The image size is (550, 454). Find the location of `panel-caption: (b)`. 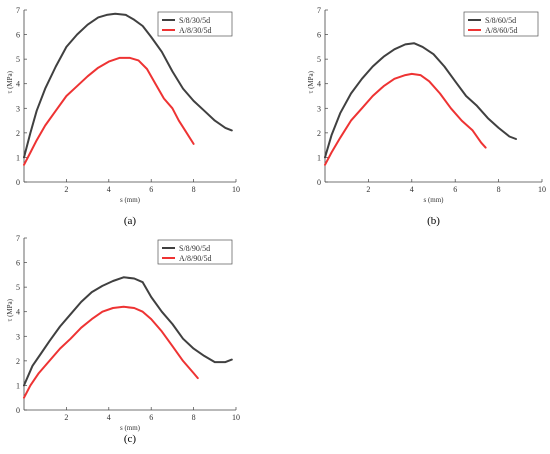

panel-caption: (b) is located at coordinates (433, 221).